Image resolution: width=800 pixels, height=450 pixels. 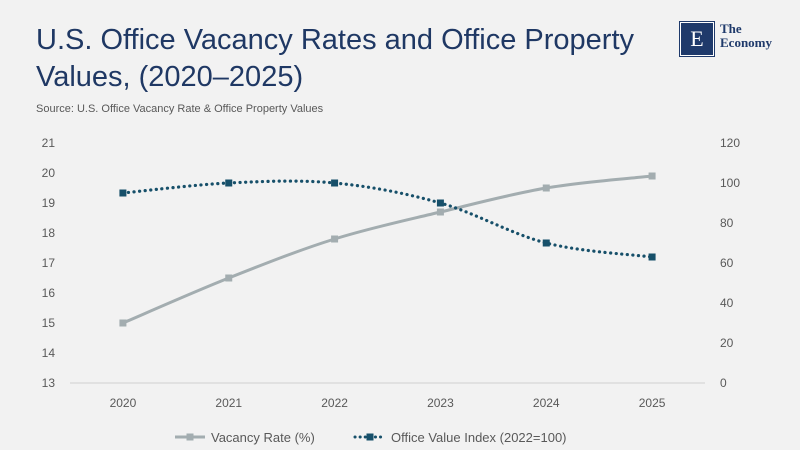 I want to click on legend-office-value-marker, so click(x=370, y=437).